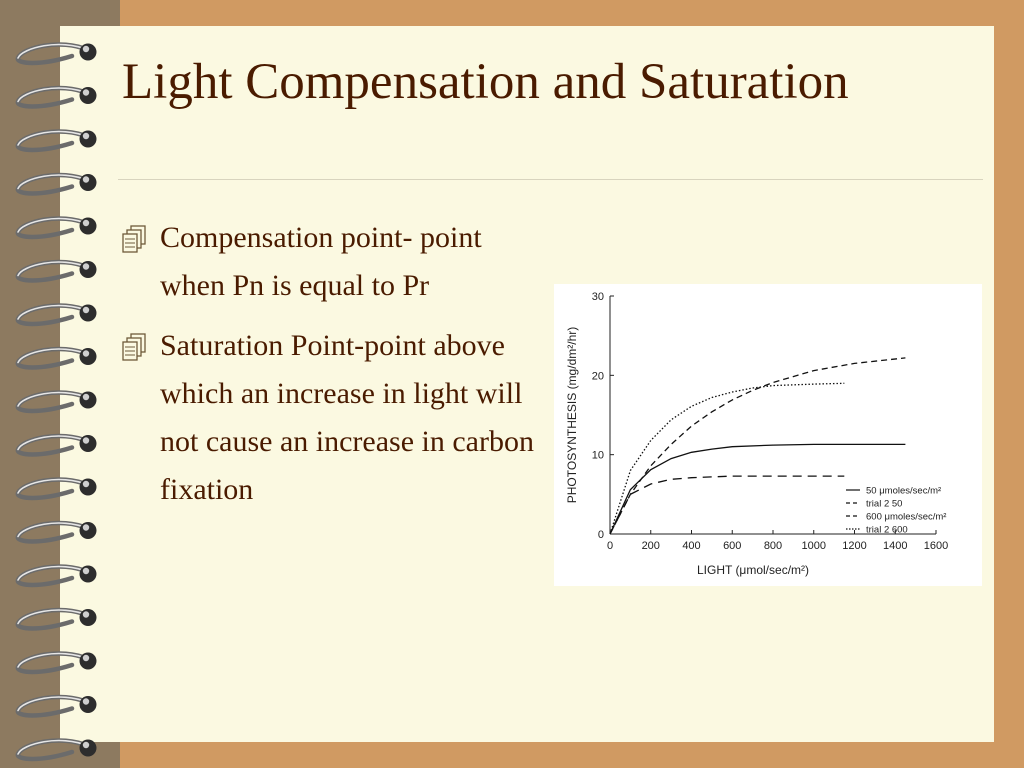 The image size is (1024, 768). I want to click on x-tick-label: 400, so click(691, 546).